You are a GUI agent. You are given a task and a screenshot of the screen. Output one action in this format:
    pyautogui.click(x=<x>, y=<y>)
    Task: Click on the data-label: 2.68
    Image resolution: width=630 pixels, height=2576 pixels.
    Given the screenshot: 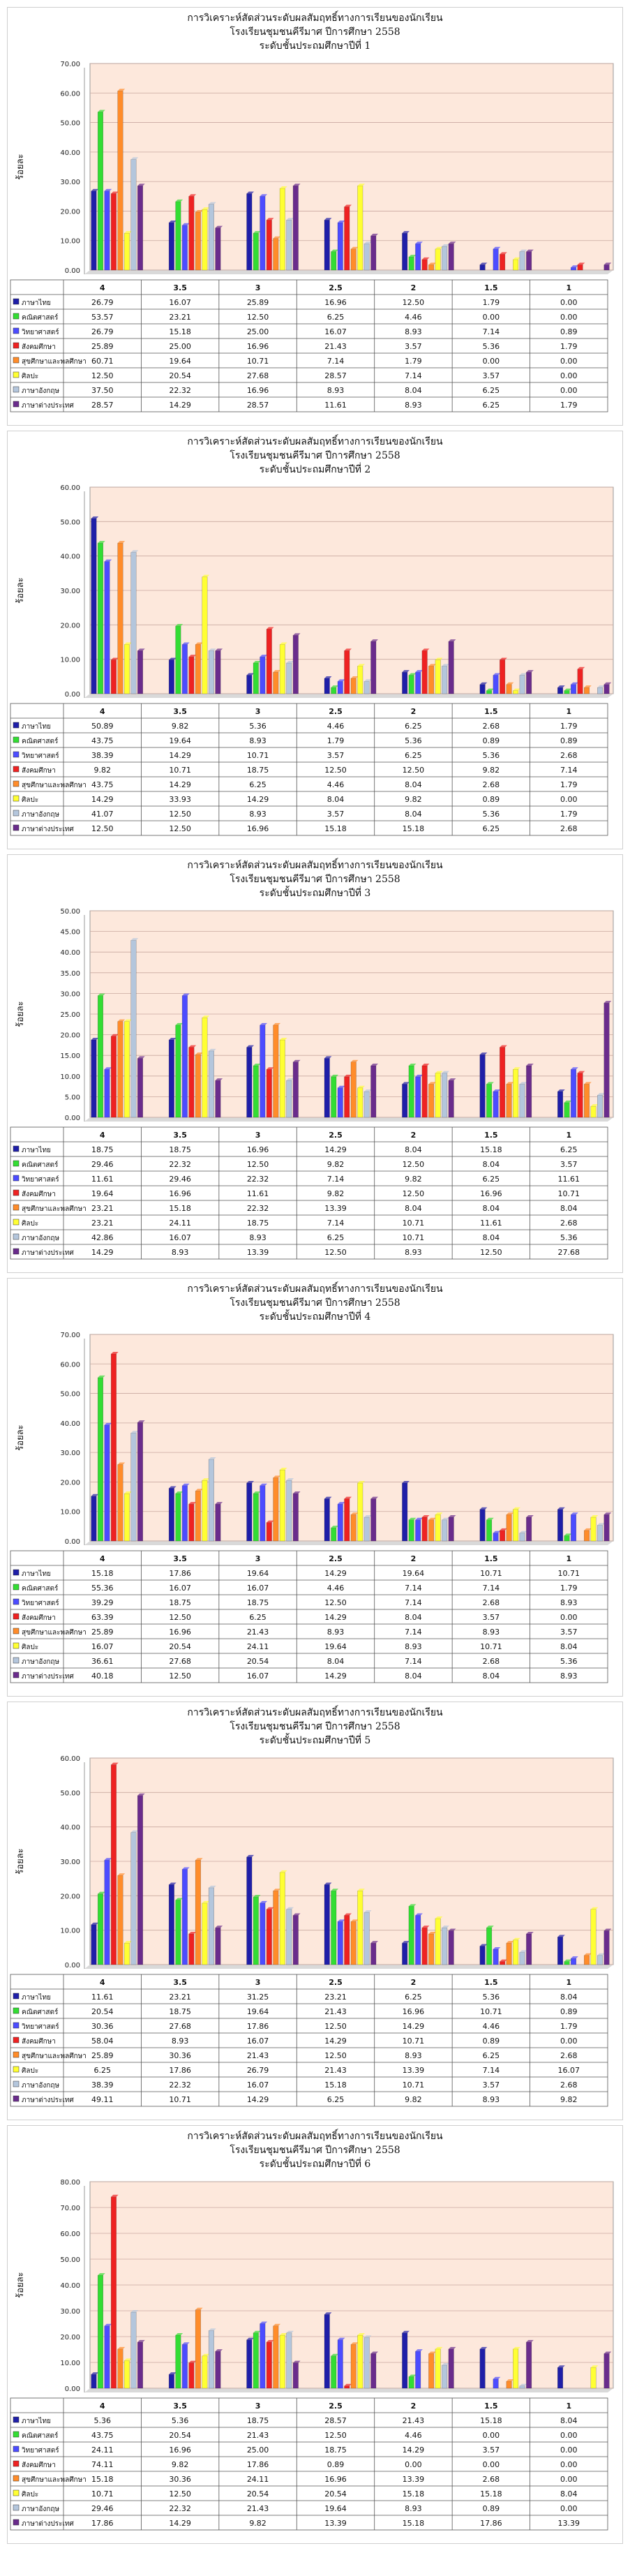 What is the action you would take?
    pyautogui.click(x=491, y=2479)
    